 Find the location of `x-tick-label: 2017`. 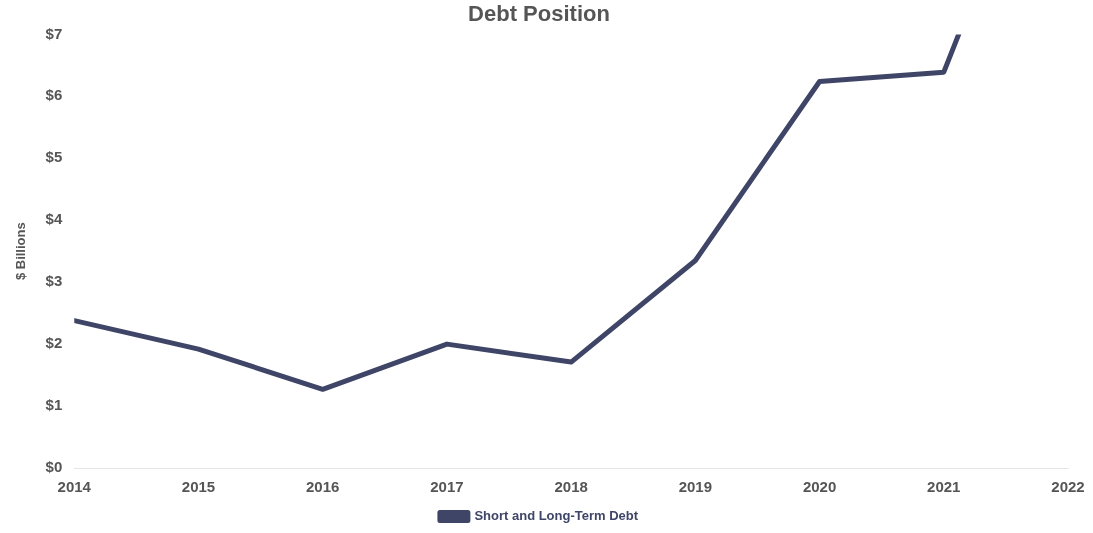

x-tick-label: 2017 is located at coordinates (447, 487).